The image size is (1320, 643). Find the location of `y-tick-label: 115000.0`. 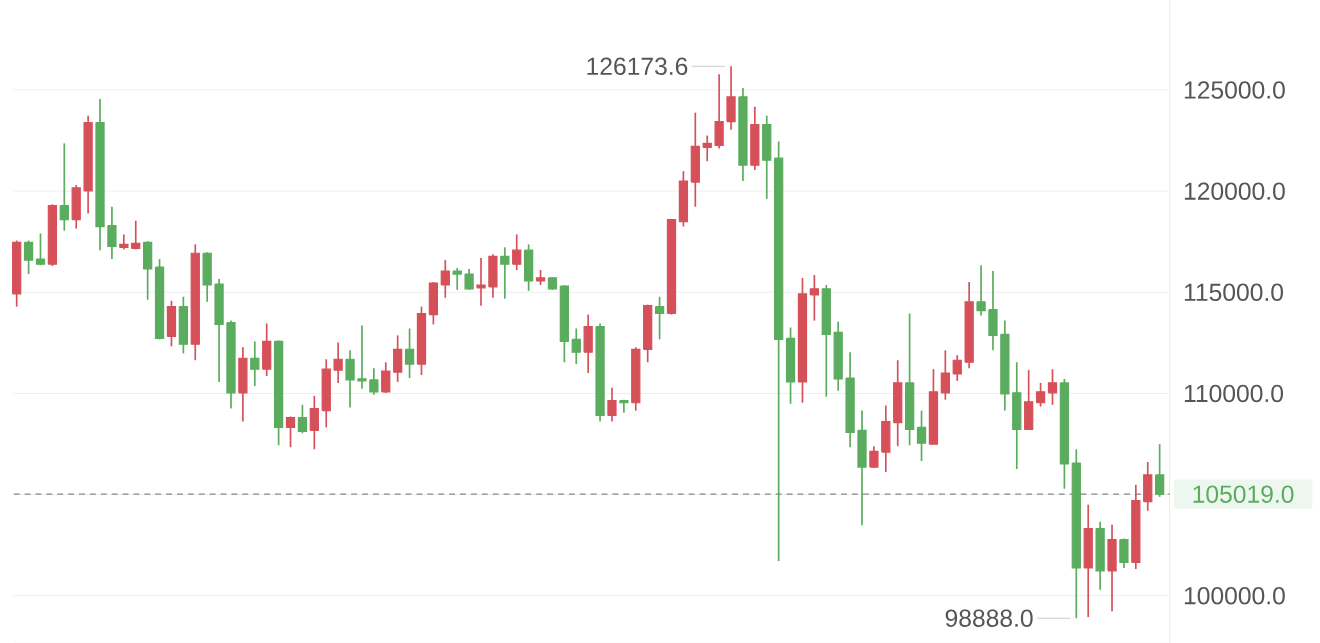

y-tick-label: 115000.0 is located at coordinates (1234, 292).